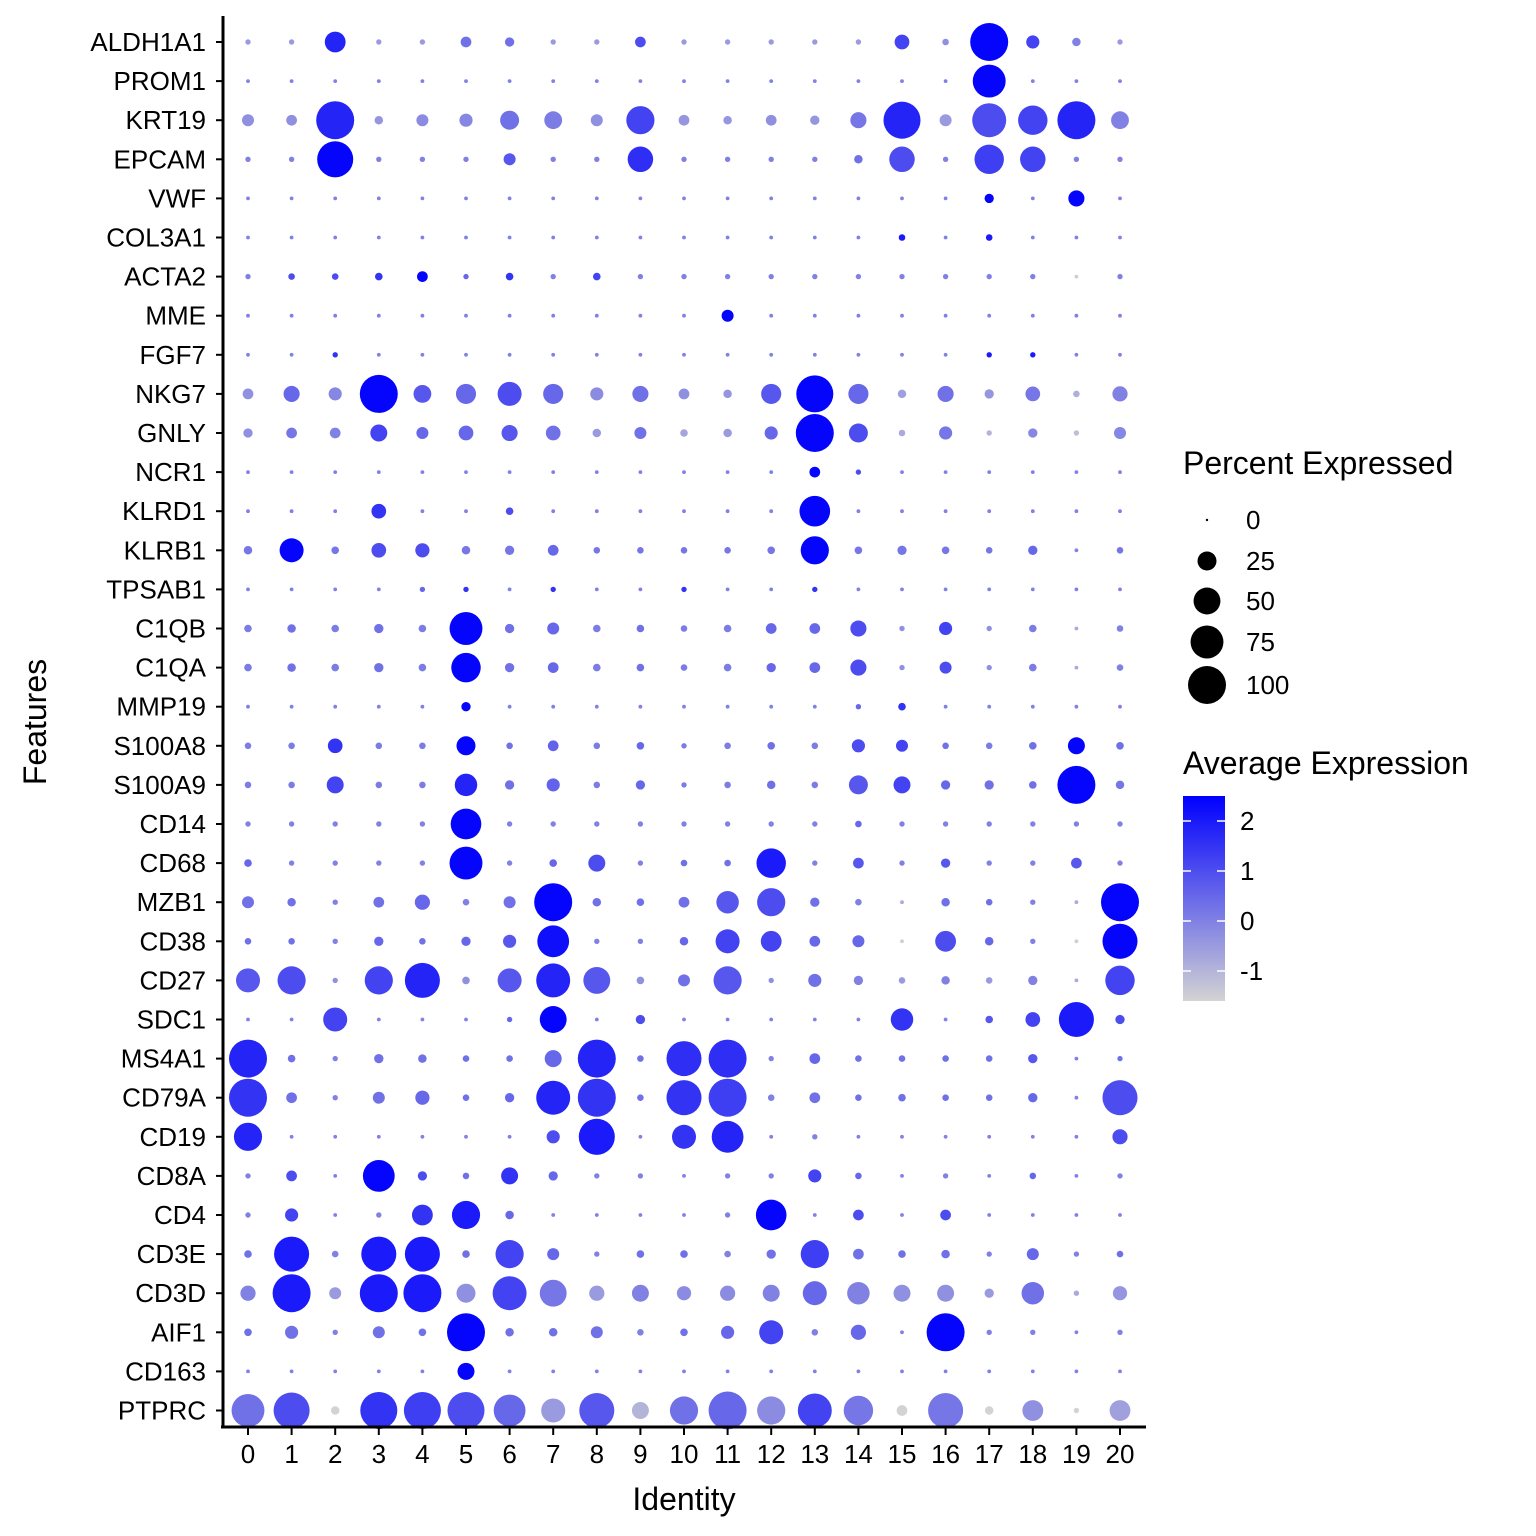 The height and width of the screenshot is (1536, 1536). Describe the element at coordinates (814, 1454) in the screenshot. I see `x-tick-label-13: 13` at that location.